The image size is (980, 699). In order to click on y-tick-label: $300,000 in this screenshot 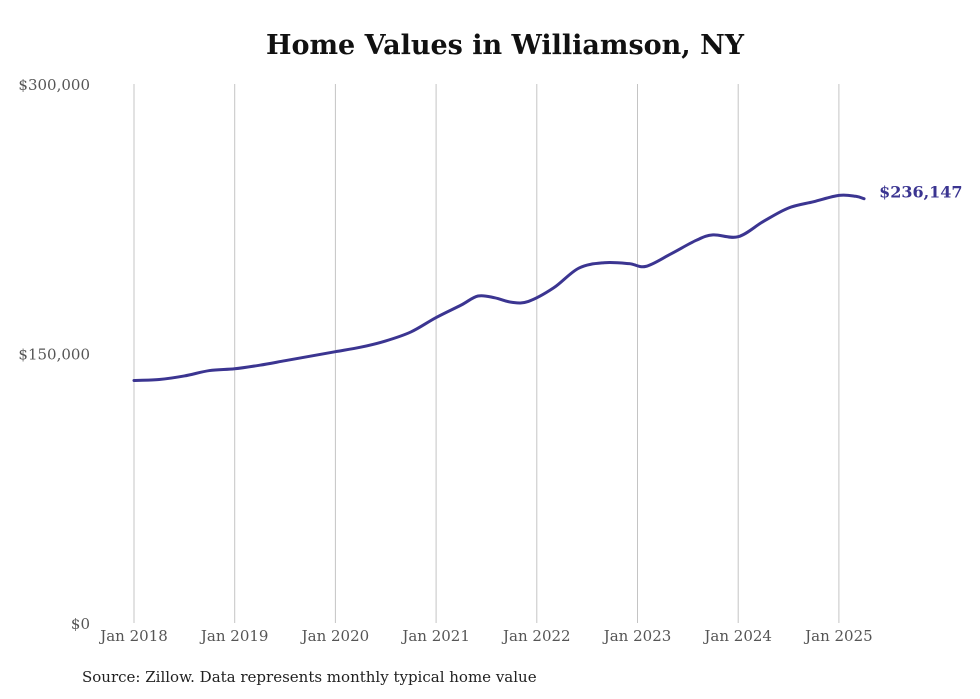, I will do `click(54, 85)`.